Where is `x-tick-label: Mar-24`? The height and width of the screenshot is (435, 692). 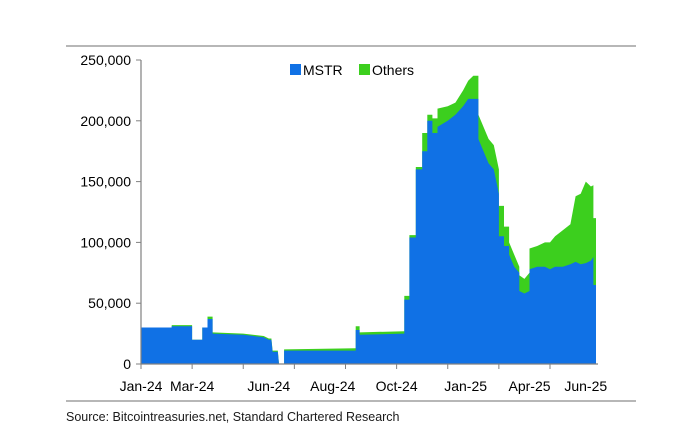 x-tick-label: Mar-24 is located at coordinates (192, 386).